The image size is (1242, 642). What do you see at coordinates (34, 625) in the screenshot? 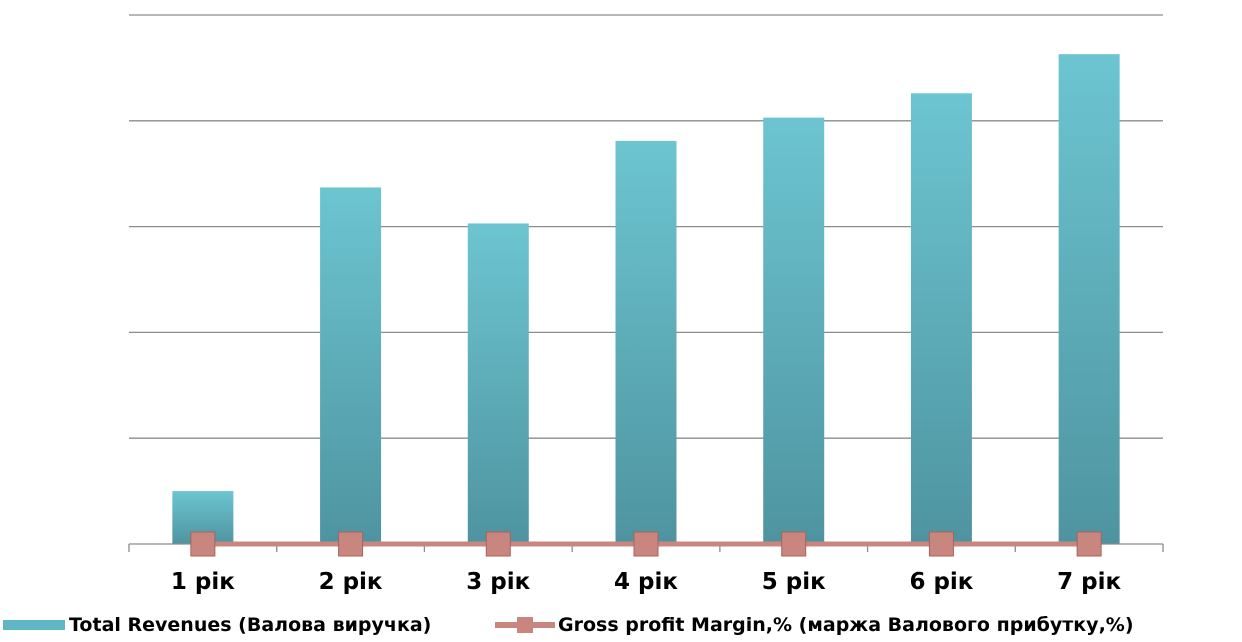
I see `legend-swatch-revenues` at bounding box center [34, 625].